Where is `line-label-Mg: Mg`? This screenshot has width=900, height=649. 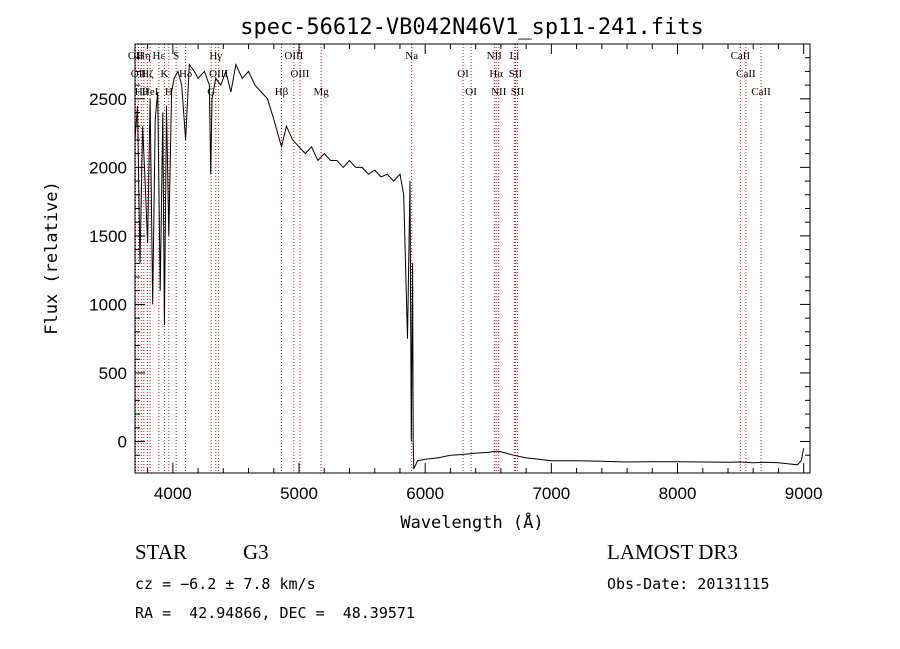
line-label-Mg: Mg is located at coordinates (321, 92).